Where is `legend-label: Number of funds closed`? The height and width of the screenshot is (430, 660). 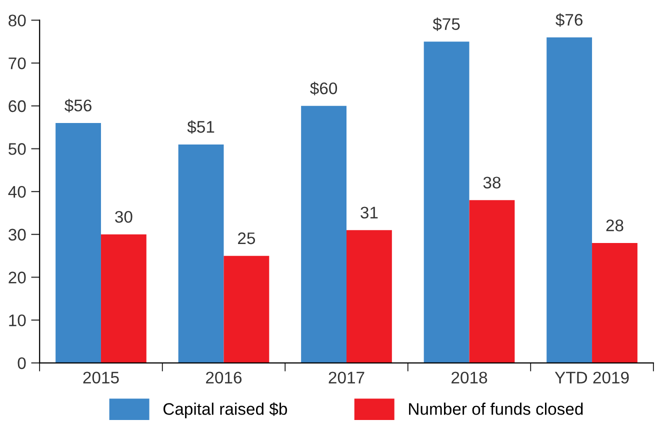 legend-label: Number of funds closed is located at coordinates (496, 408).